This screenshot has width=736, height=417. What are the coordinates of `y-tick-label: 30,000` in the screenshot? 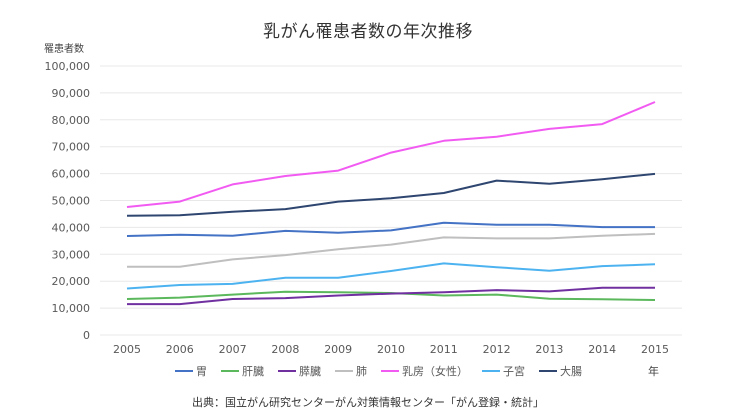 It's located at (71, 254).